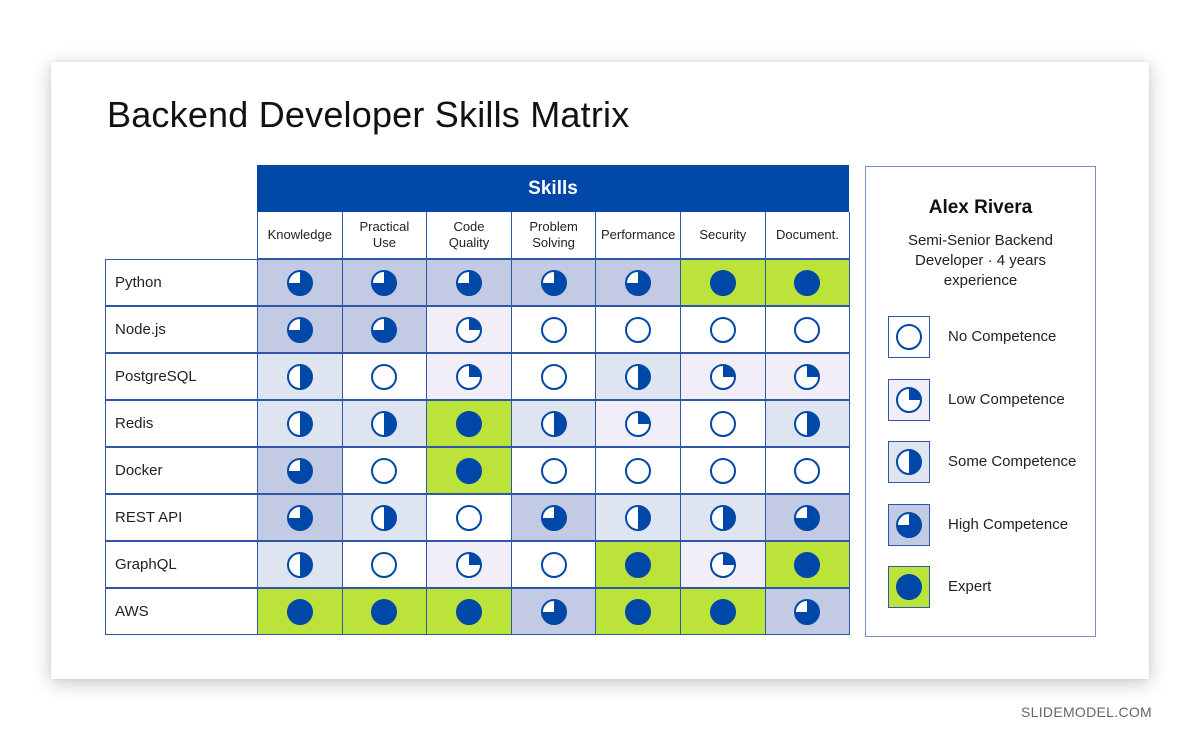 The height and width of the screenshot is (743, 1200). What do you see at coordinates (1008, 524) in the screenshot?
I see `legend-label: High Competence` at bounding box center [1008, 524].